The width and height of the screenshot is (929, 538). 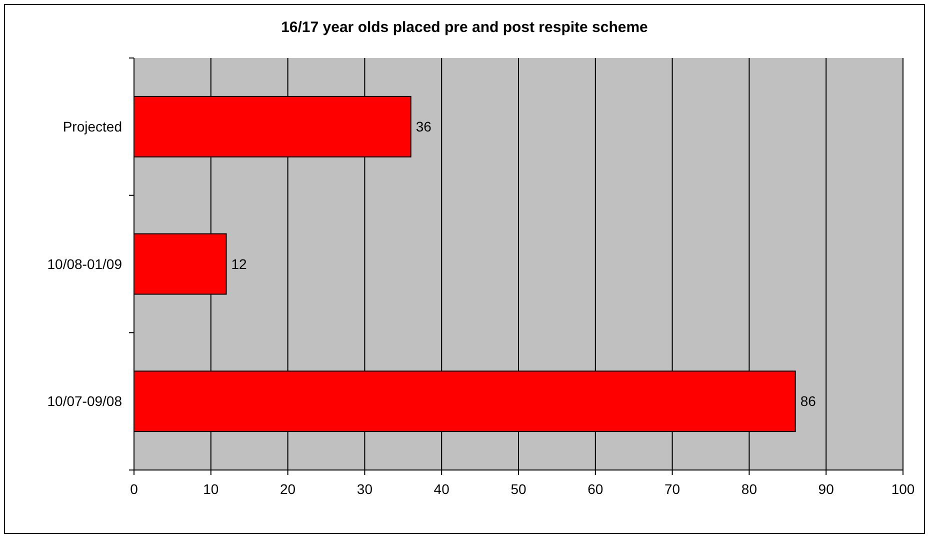 What do you see at coordinates (596, 489) in the screenshot?
I see `x-tick-label: 60` at bounding box center [596, 489].